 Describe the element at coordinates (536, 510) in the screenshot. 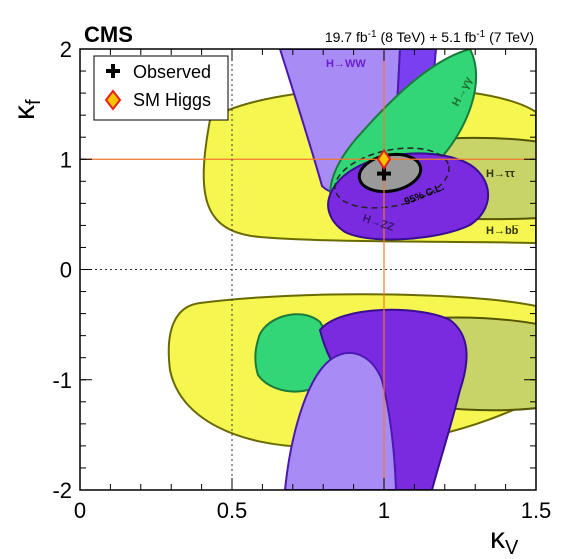

I see `x-tick-label-3: 1.5` at that location.